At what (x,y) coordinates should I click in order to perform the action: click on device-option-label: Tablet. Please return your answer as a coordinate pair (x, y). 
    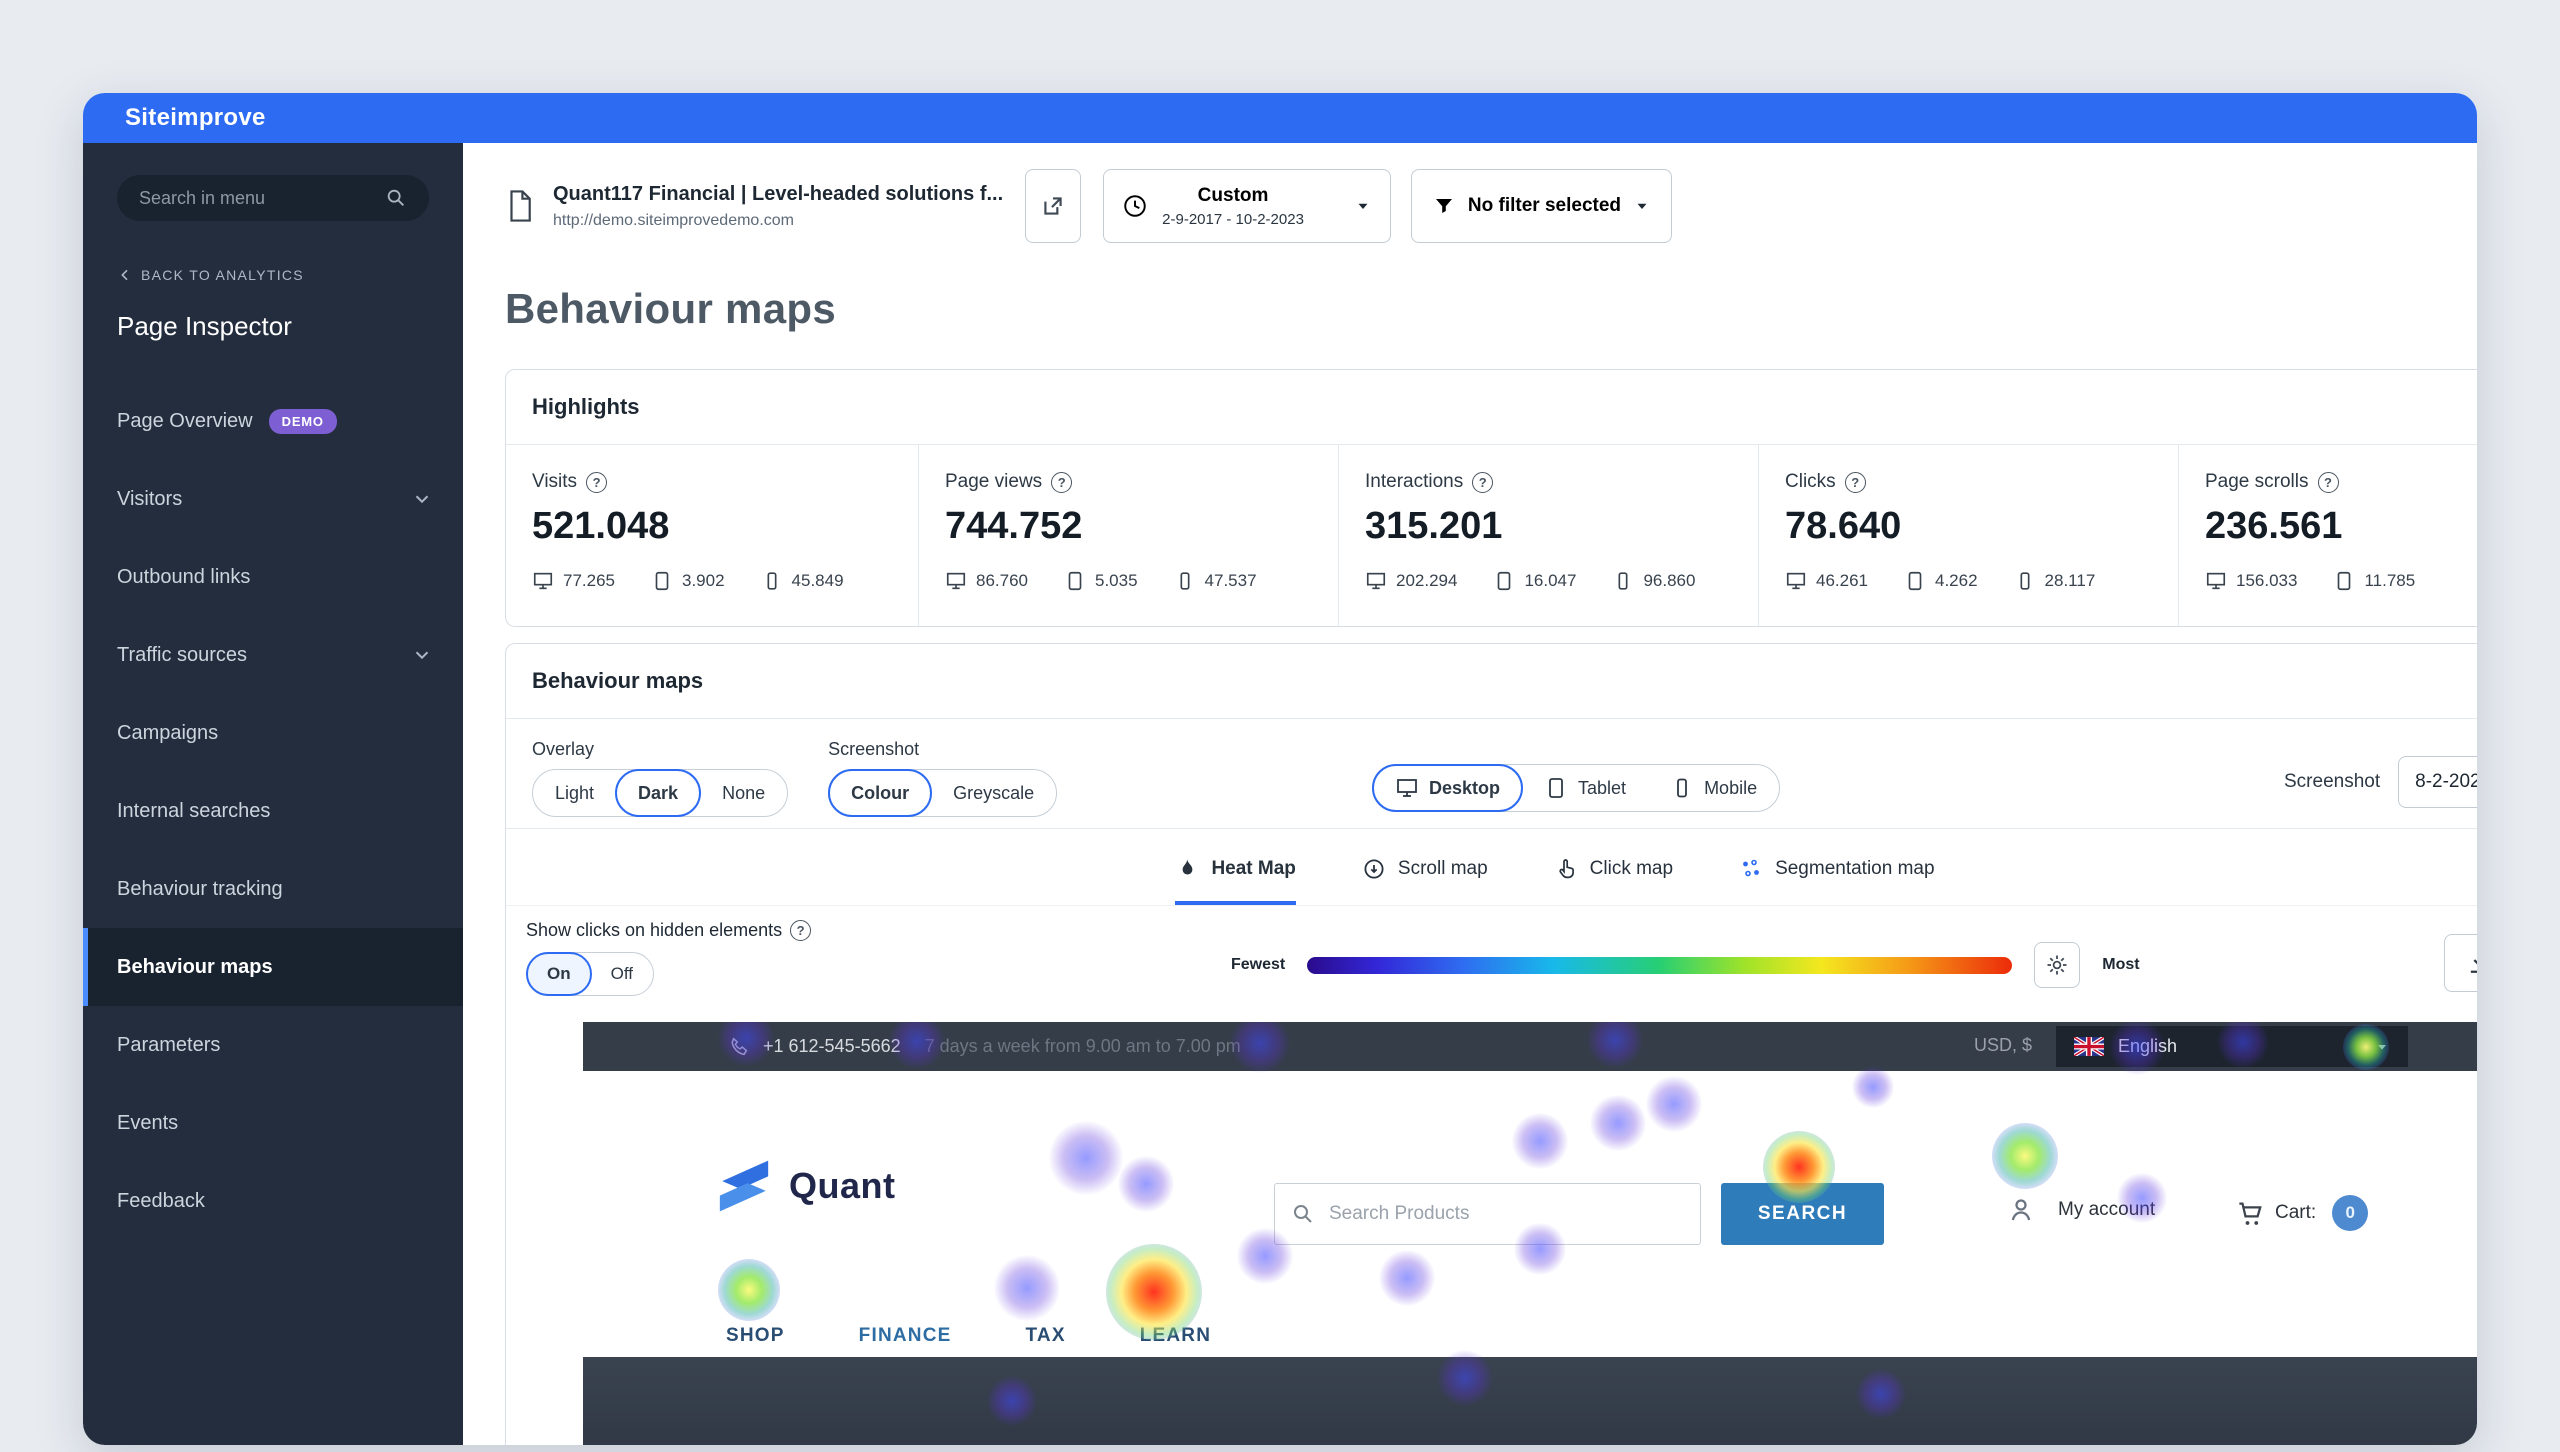
    Looking at the image, I should click on (1602, 787).